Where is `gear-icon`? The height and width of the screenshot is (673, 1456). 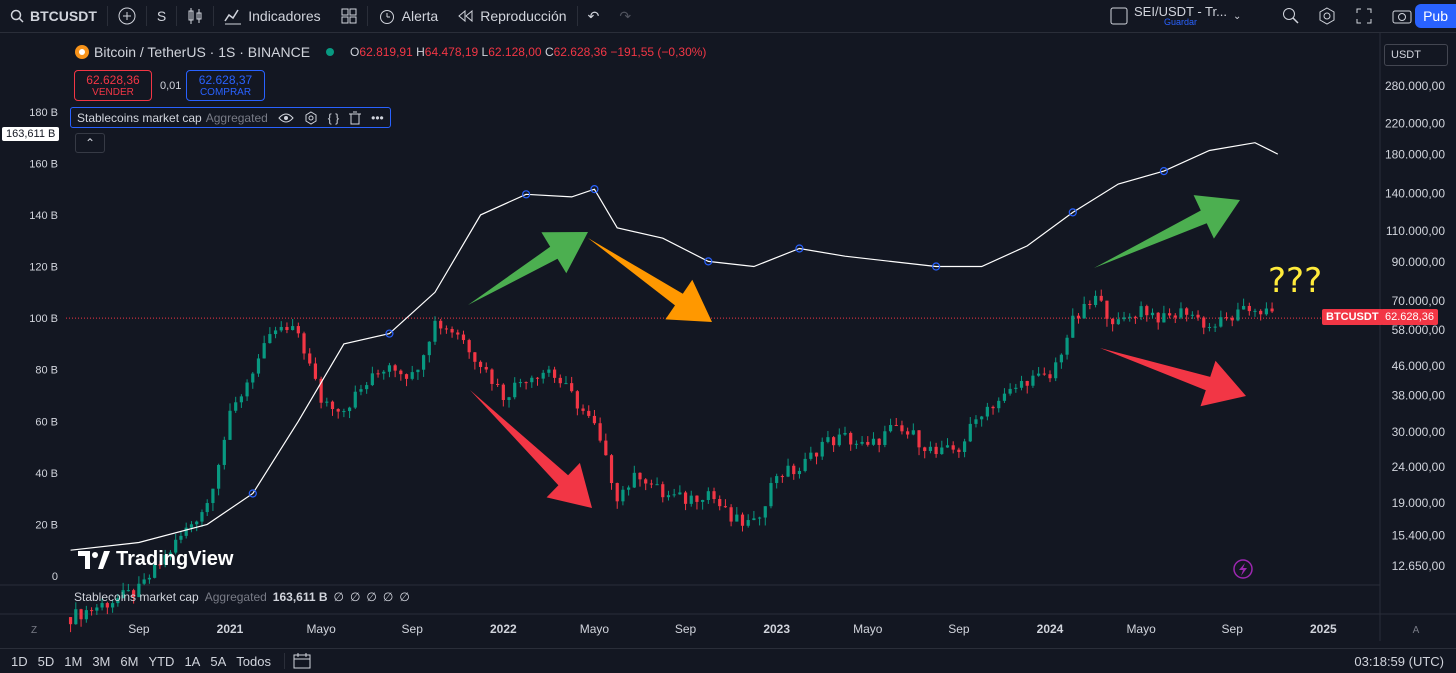 gear-icon is located at coordinates (311, 117).